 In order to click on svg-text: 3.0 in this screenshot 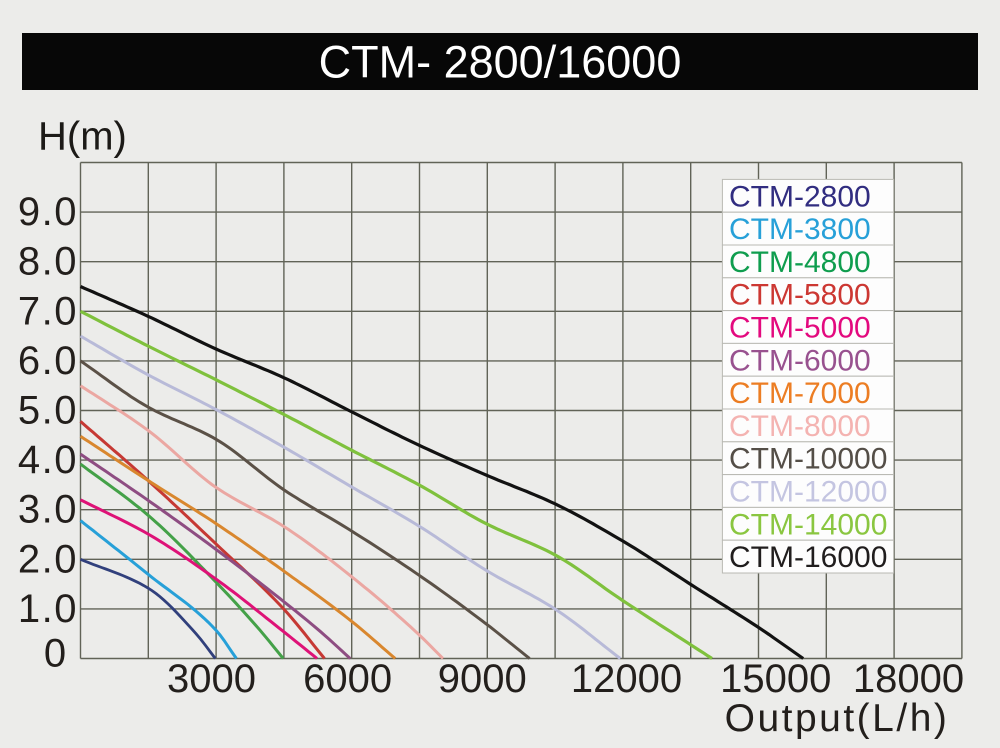, I will do `click(48, 510)`.